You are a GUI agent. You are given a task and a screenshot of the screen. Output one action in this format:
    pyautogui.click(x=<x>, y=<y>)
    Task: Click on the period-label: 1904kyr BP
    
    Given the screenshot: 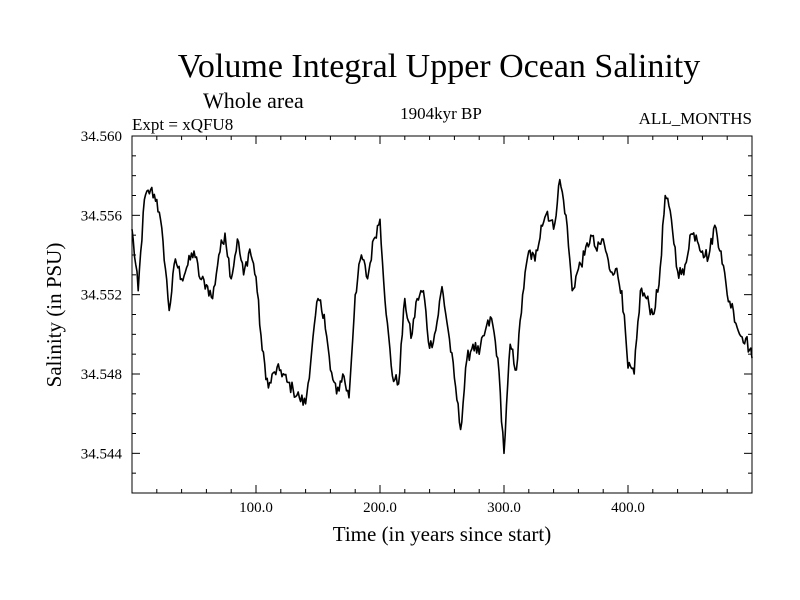 What is the action you would take?
    pyautogui.click(x=441, y=113)
    